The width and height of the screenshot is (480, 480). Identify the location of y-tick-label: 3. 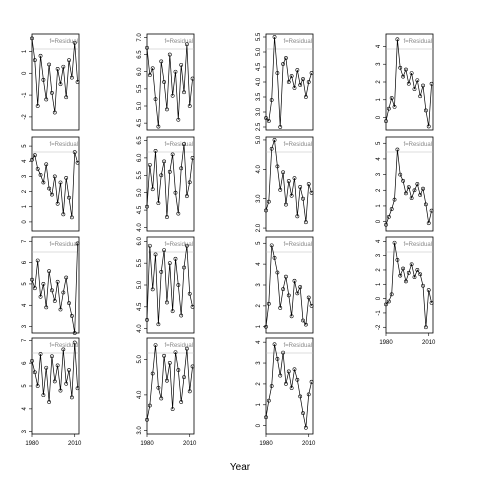
(25, 326).